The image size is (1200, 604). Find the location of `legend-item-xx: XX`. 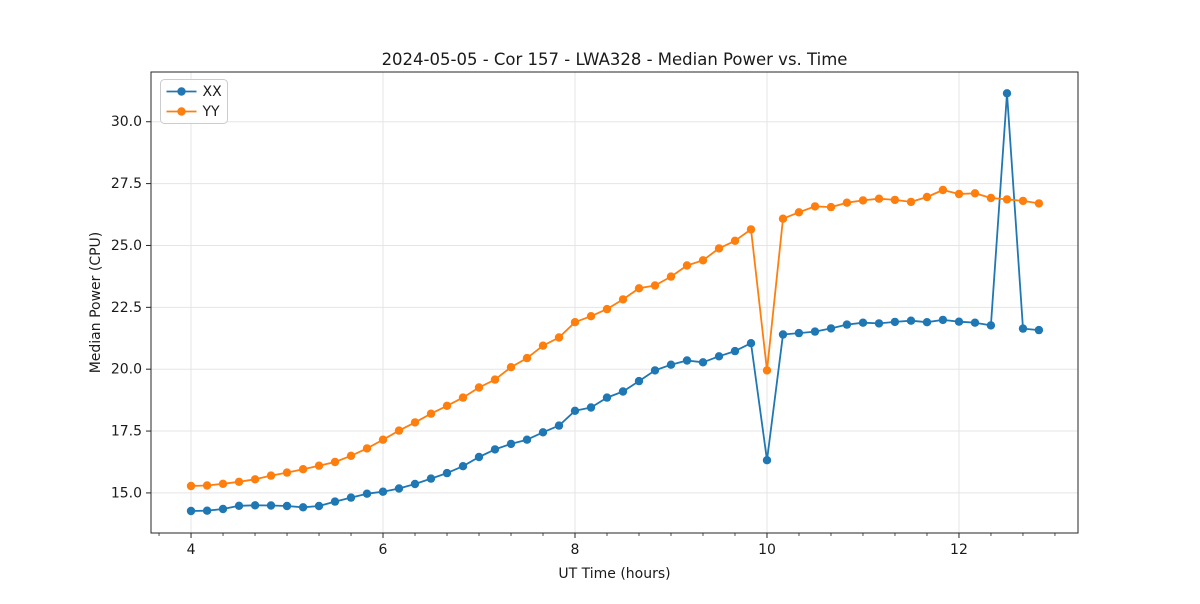

legend-item-xx: XX is located at coordinates (194, 92).